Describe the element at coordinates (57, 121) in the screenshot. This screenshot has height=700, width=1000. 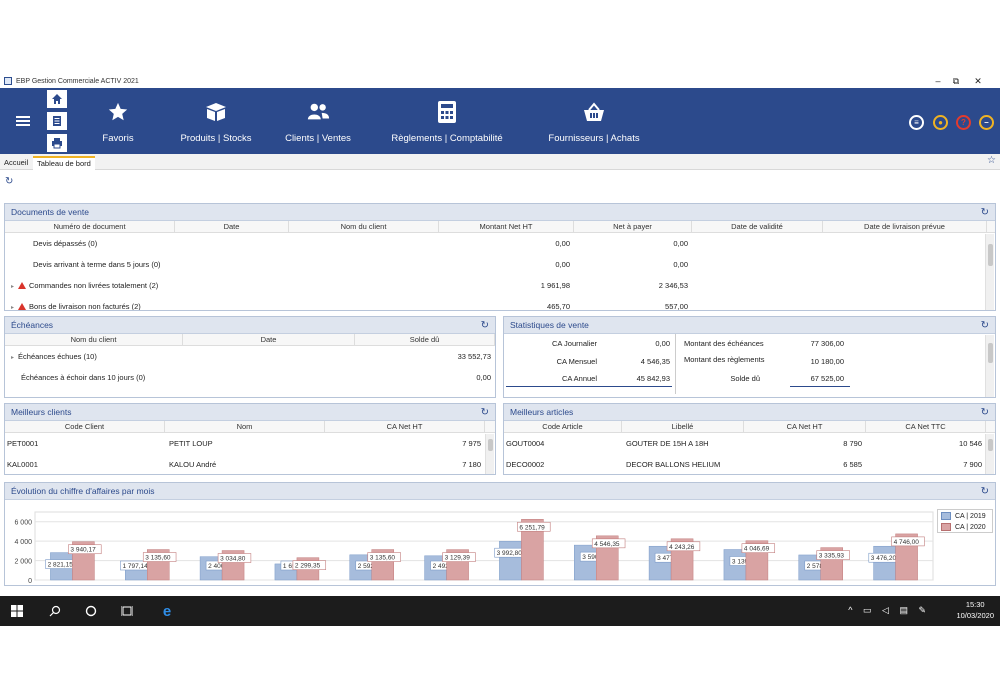
I see `dashboard-button` at that location.